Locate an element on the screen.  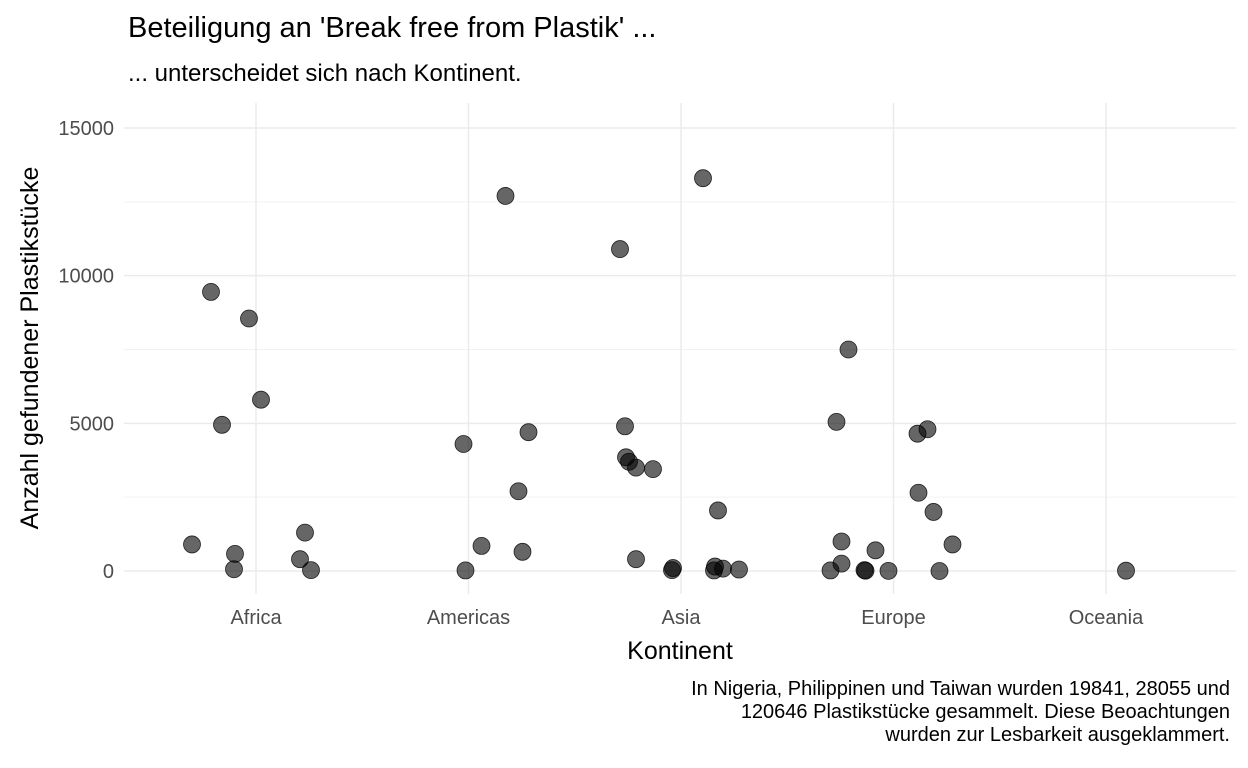
chart-subtitle: ... unterscheidet sich nach Kontinent. is located at coordinates (325, 73).